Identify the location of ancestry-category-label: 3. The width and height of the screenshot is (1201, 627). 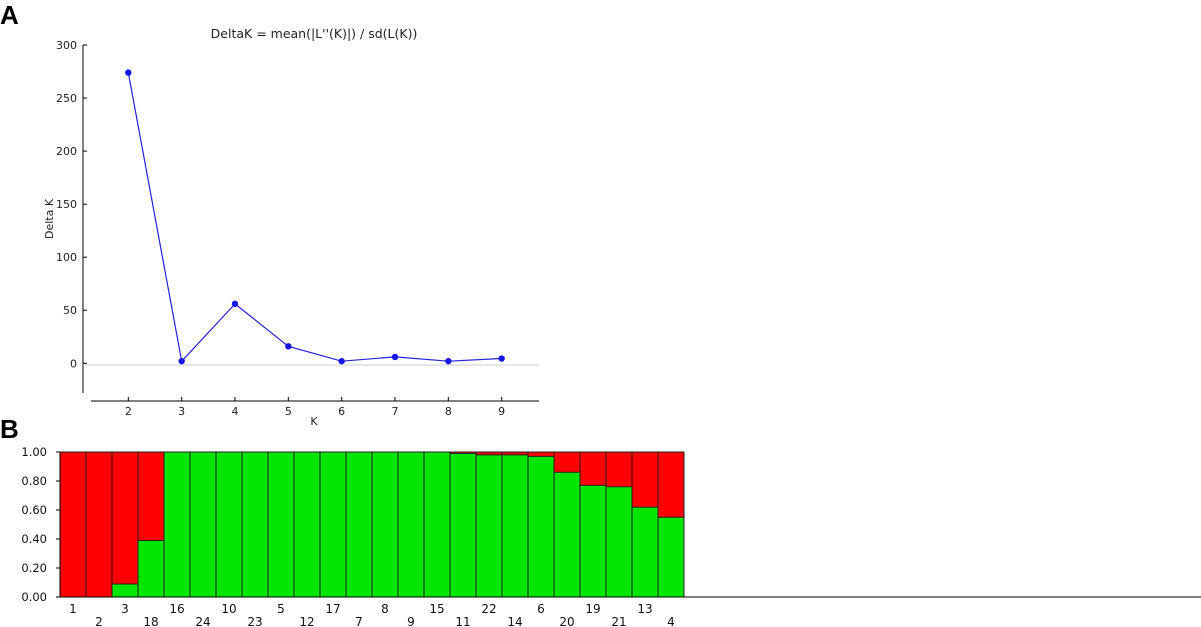
(125, 609).